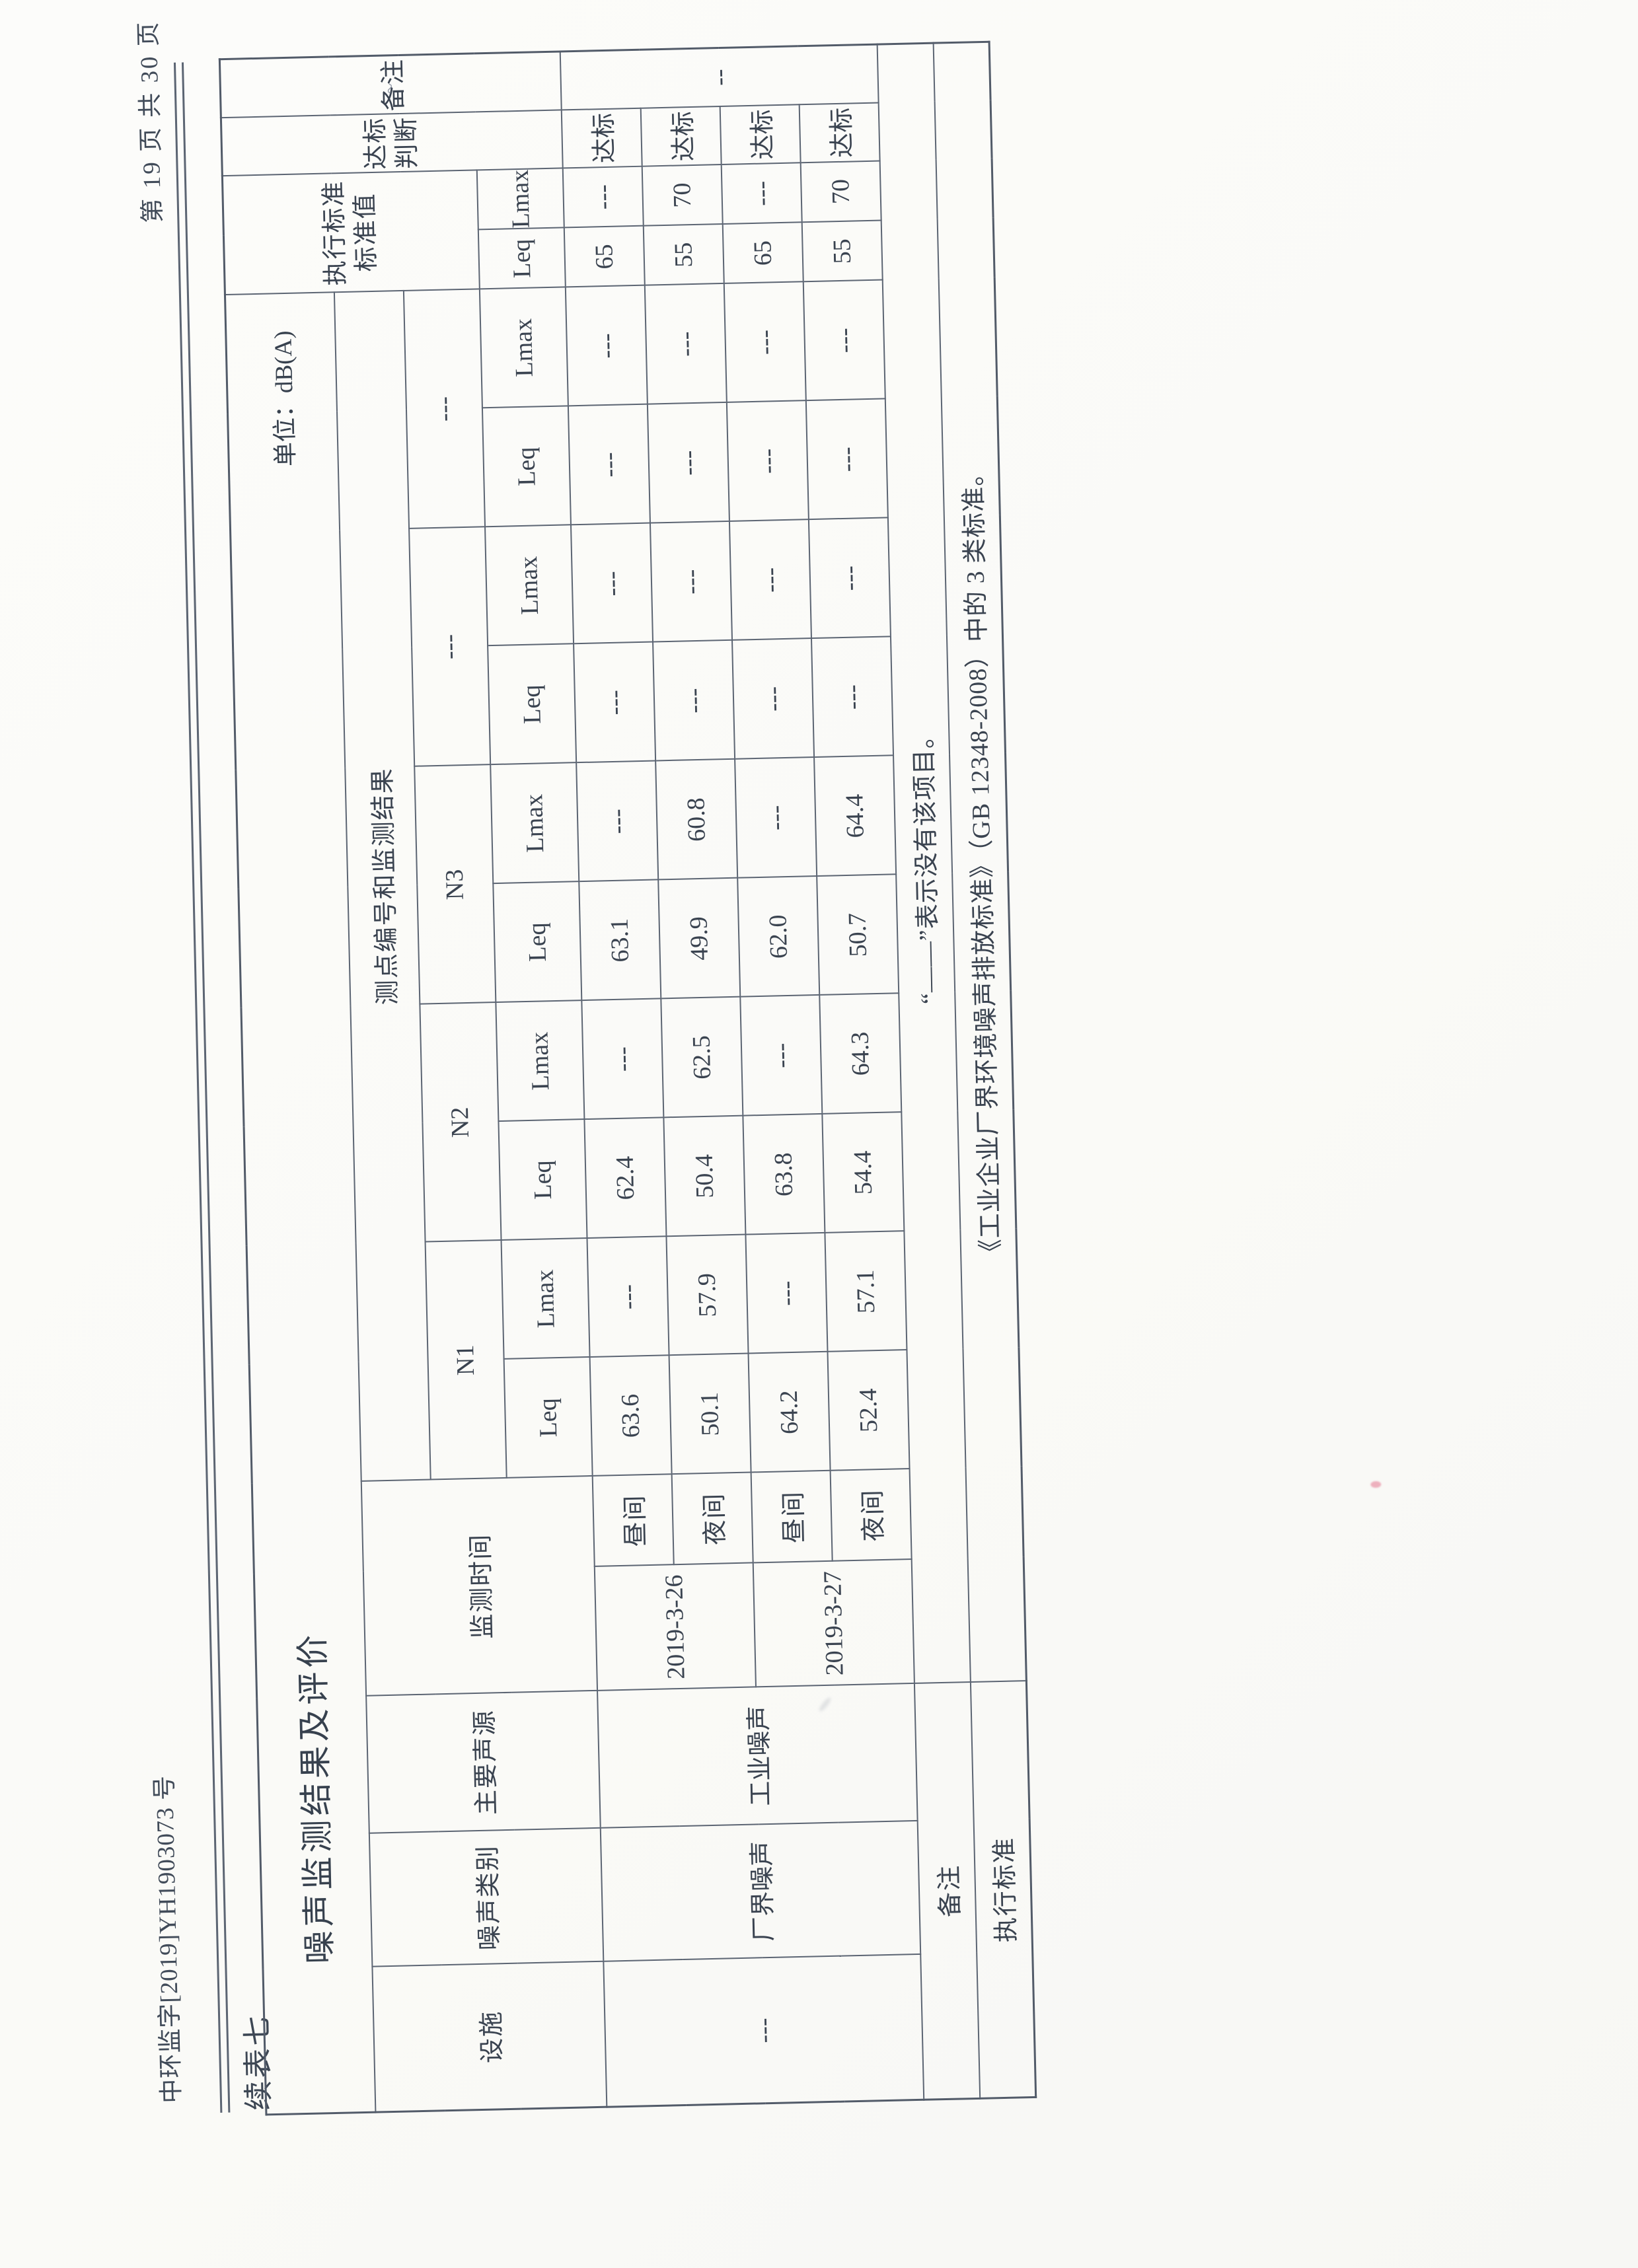 This screenshot has height=2268, width=1638. I want to click on p5-lmax-header: Lmax, so click(523, 347).